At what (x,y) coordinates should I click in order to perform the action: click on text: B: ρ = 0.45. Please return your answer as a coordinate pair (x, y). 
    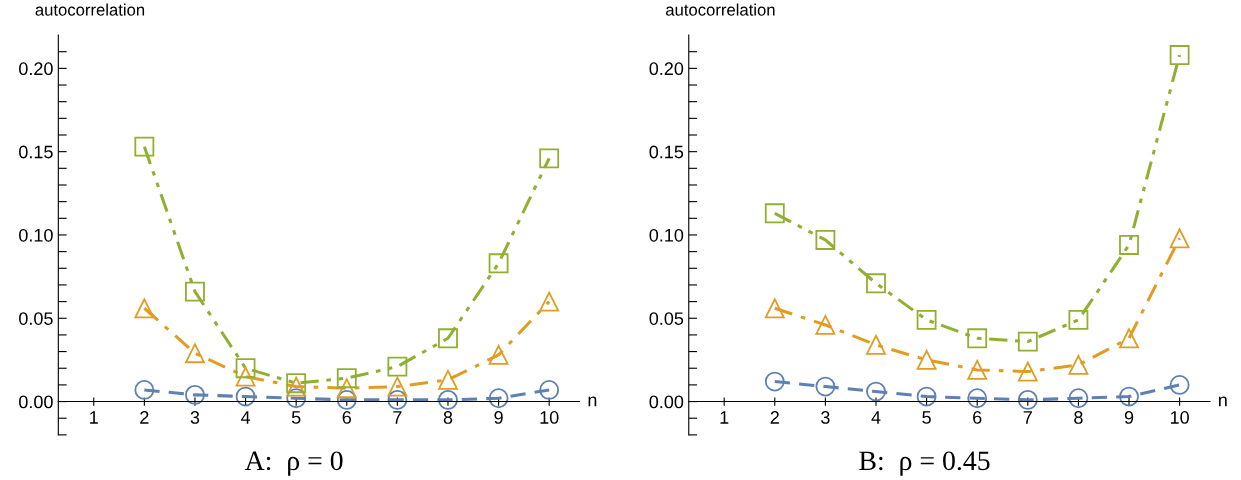
    Looking at the image, I should click on (924, 463).